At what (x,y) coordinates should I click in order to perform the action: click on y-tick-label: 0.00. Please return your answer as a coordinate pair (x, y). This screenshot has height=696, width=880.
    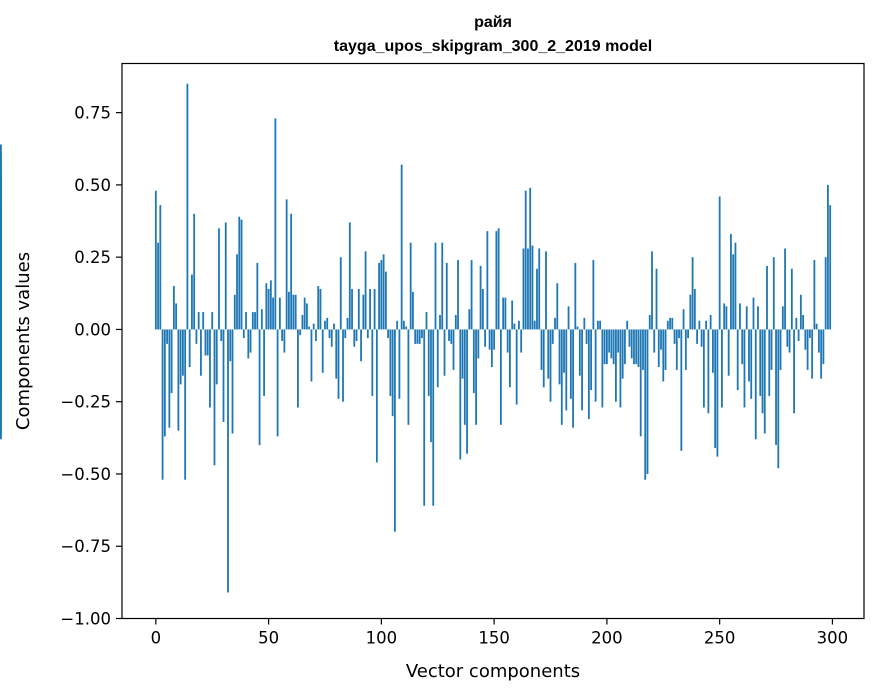
    Looking at the image, I should click on (92, 329).